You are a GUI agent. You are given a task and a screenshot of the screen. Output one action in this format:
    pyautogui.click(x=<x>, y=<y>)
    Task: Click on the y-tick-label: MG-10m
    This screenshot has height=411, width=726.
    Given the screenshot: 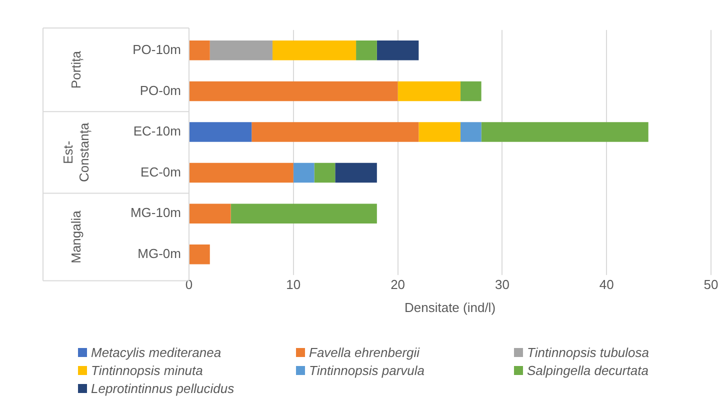 What is the action you would take?
    pyautogui.click(x=155, y=212)
    